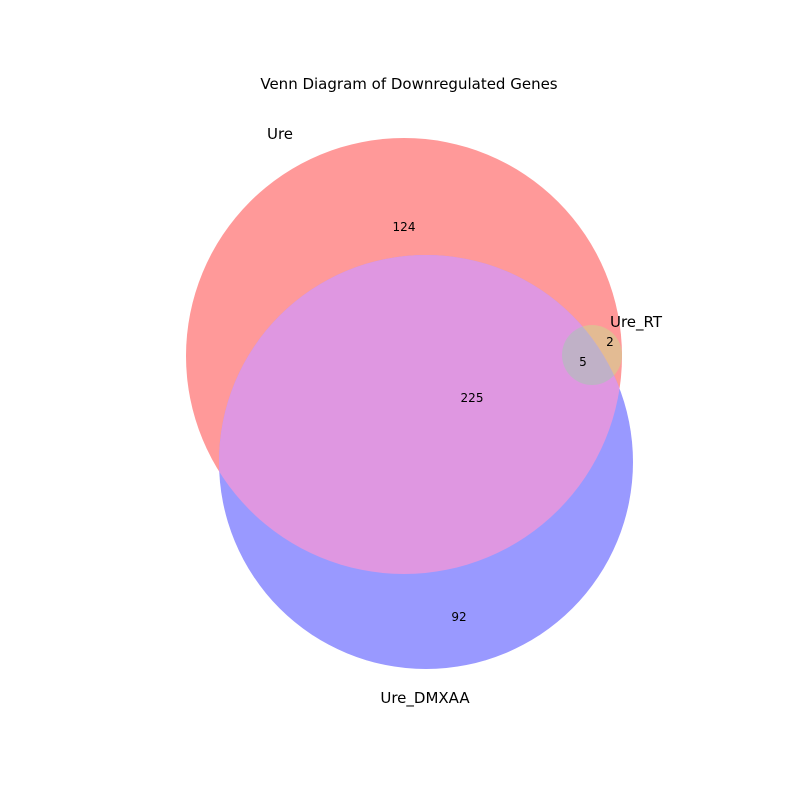 Image resolution: width=800 pixels, height=800 pixels. Describe the element at coordinates (404, 227) in the screenshot. I see `count-ure-only: 124` at that location.